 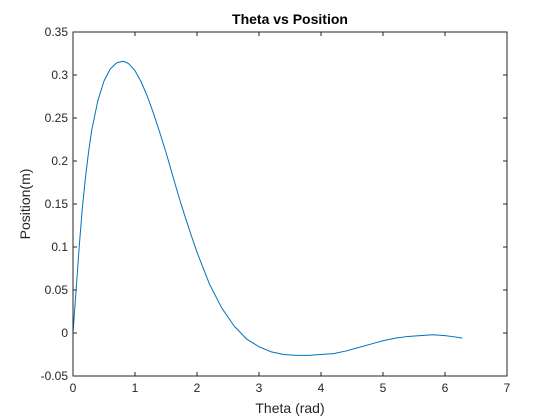 I want to click on x-tick-label: 0, so click(x=73, y=388).